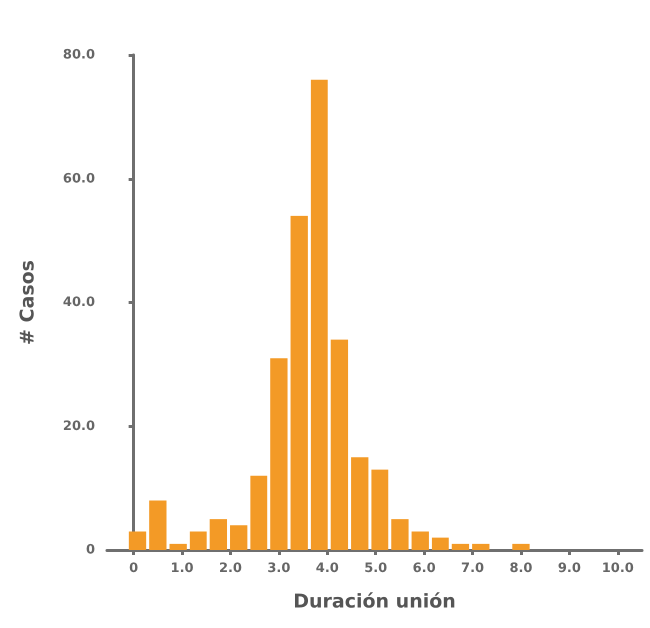 The width and height of the screenshot is (650, 628). I want to click on x-tick-label: 7.0, so click(472, 568).